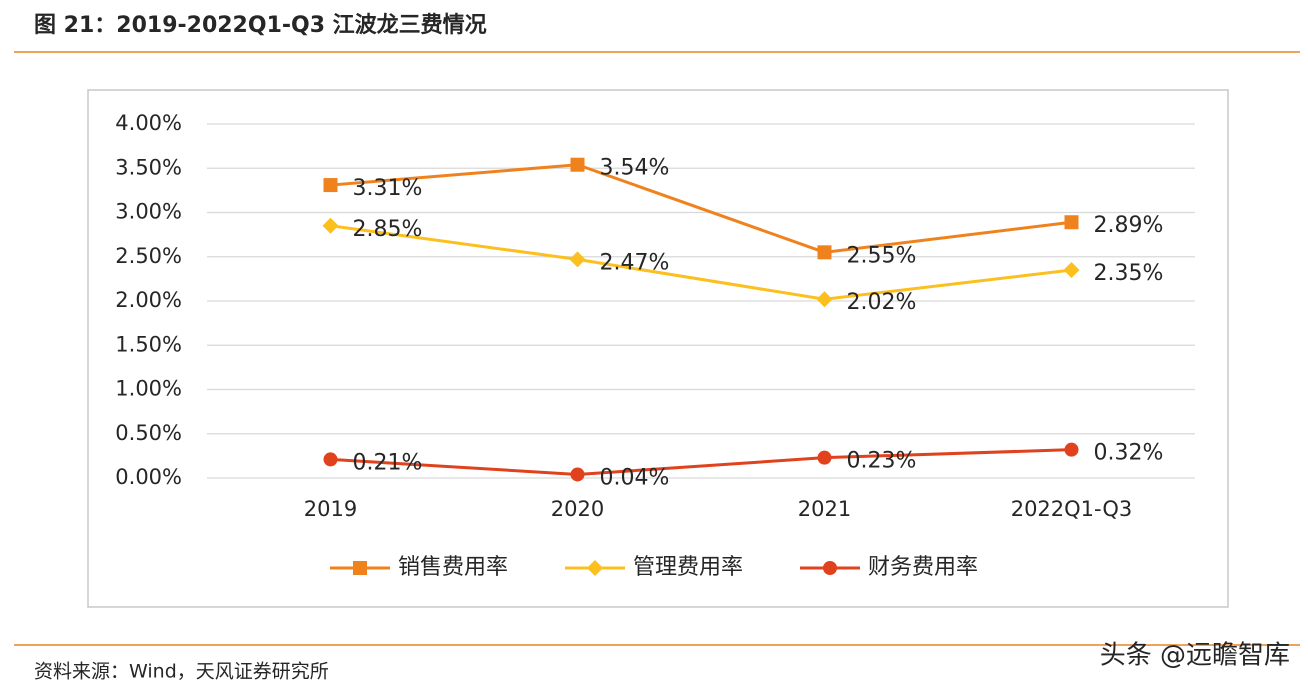 The image size is (1308, 694). Describe the element at coordinates (148, 389) in the screenshot. I see `y-tick-label: 1.00%` at that location.